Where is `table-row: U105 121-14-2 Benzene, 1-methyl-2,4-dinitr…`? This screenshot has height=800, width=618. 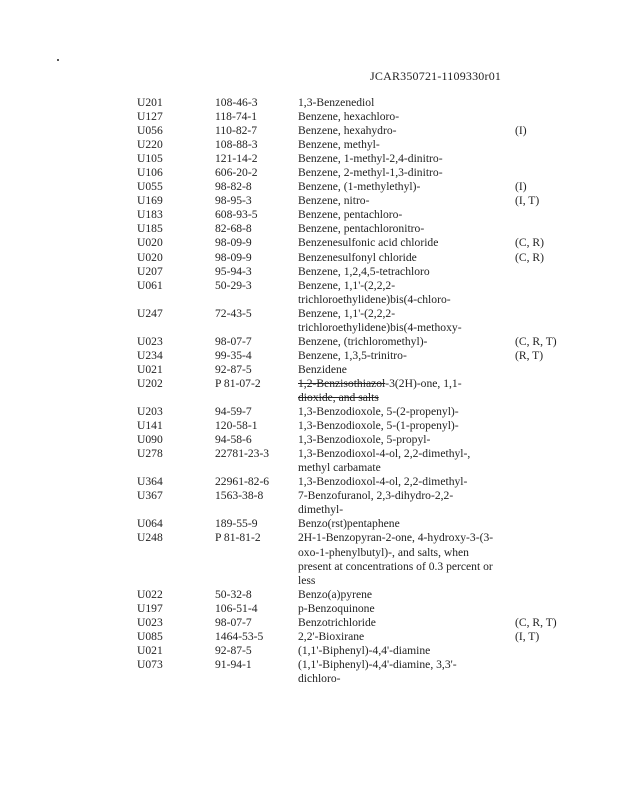 table-row: U105 121-14-2 Benzene, 1-methyl-2,4-dinitr… is located at coordinates (309, 159).